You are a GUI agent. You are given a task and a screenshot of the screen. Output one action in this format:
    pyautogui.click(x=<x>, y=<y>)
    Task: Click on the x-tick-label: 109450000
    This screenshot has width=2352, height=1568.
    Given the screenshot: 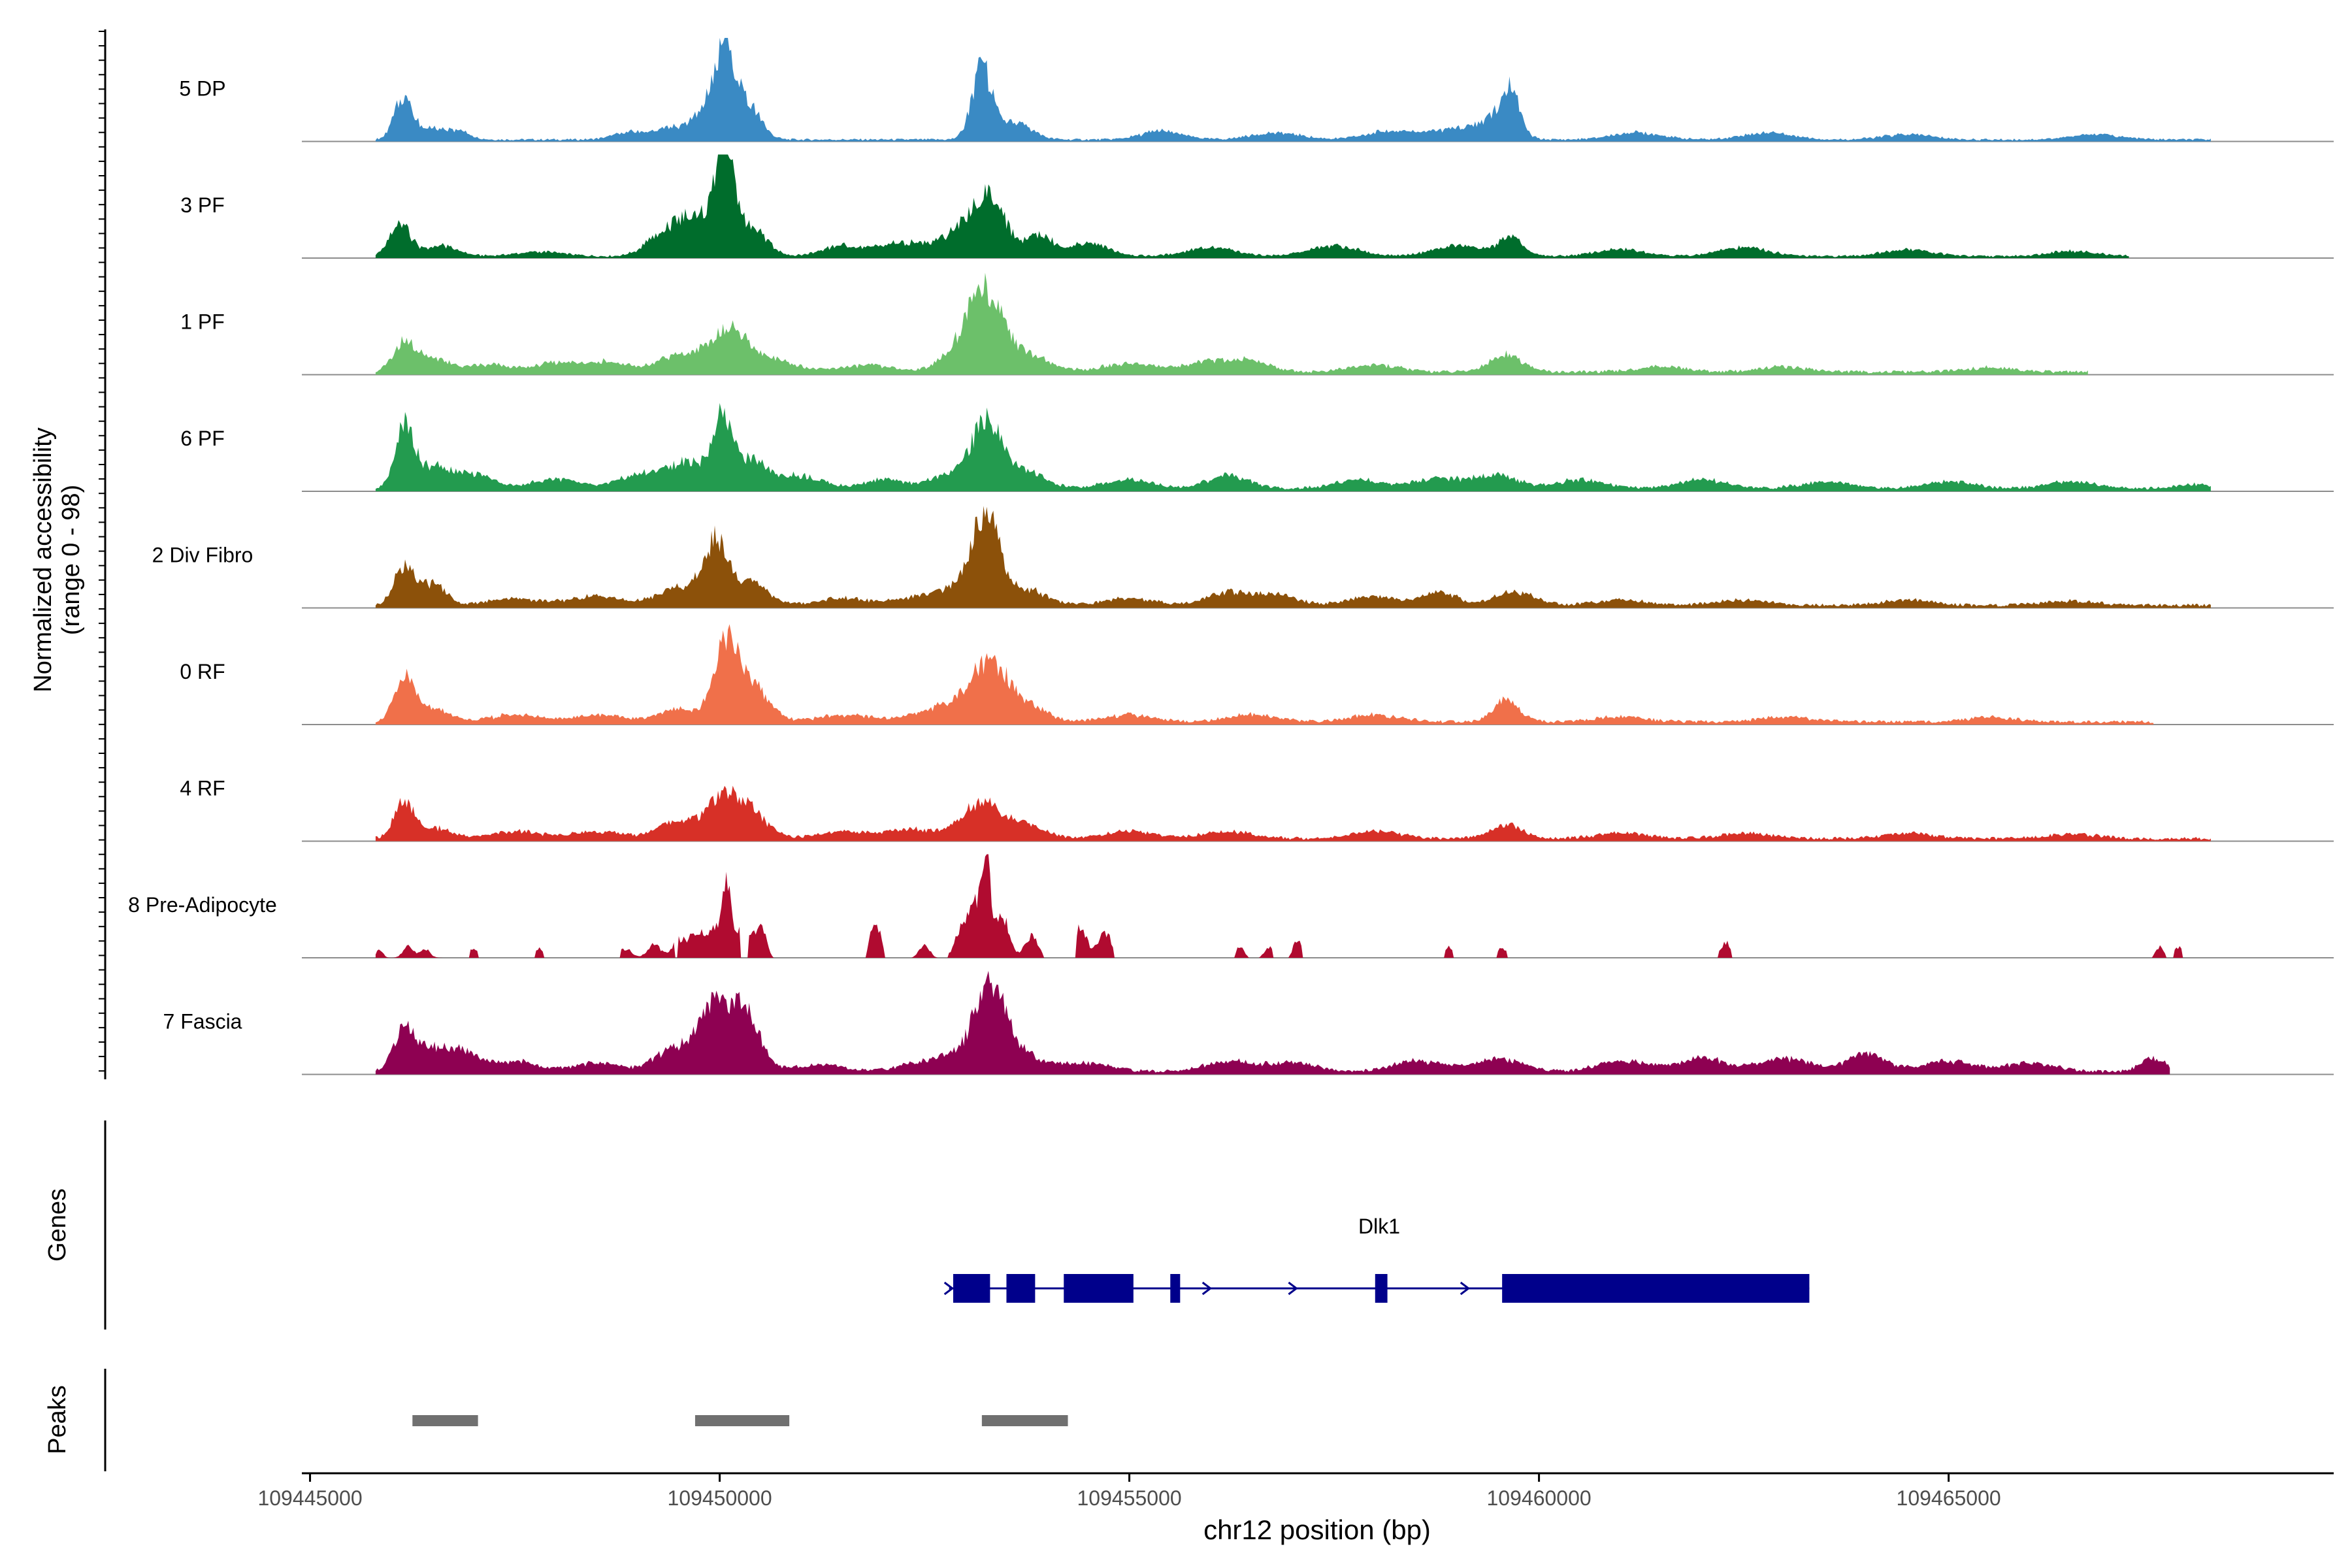 What is the action you would take?
    pyautogui.click(x=719, y=1498)
    